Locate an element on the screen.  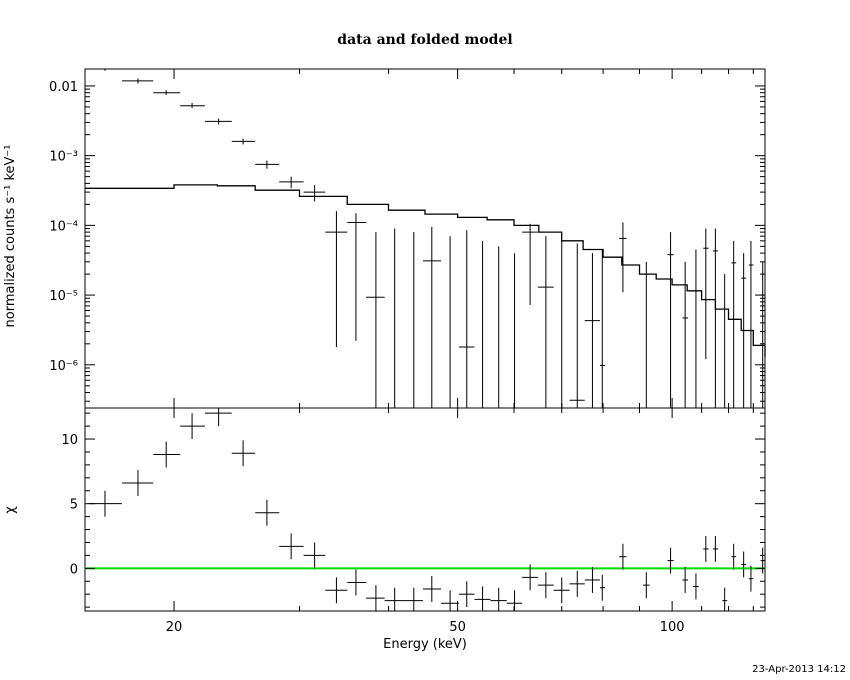
x-axis-label: Energy (keV) is located at coordinates (425, 644).